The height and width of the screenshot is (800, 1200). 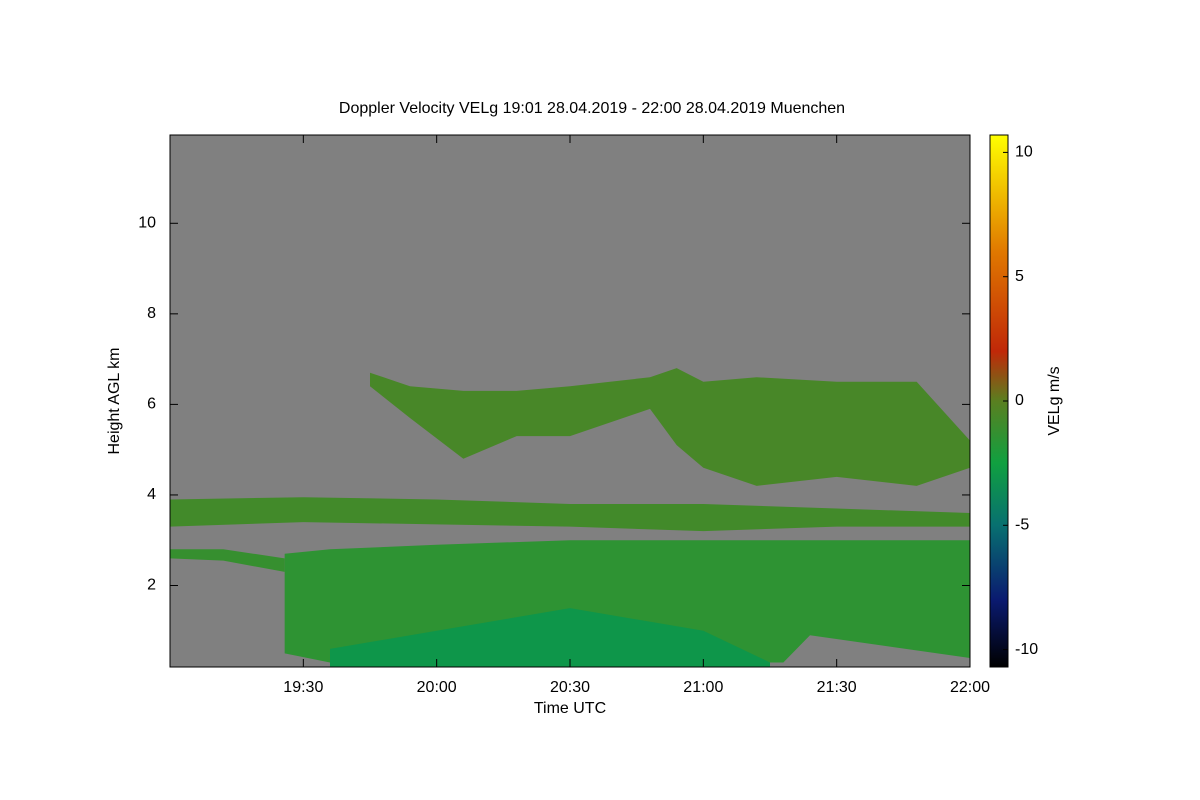 I want to click on colorbar-tick-label: 5, so click(x=1019, y=276).